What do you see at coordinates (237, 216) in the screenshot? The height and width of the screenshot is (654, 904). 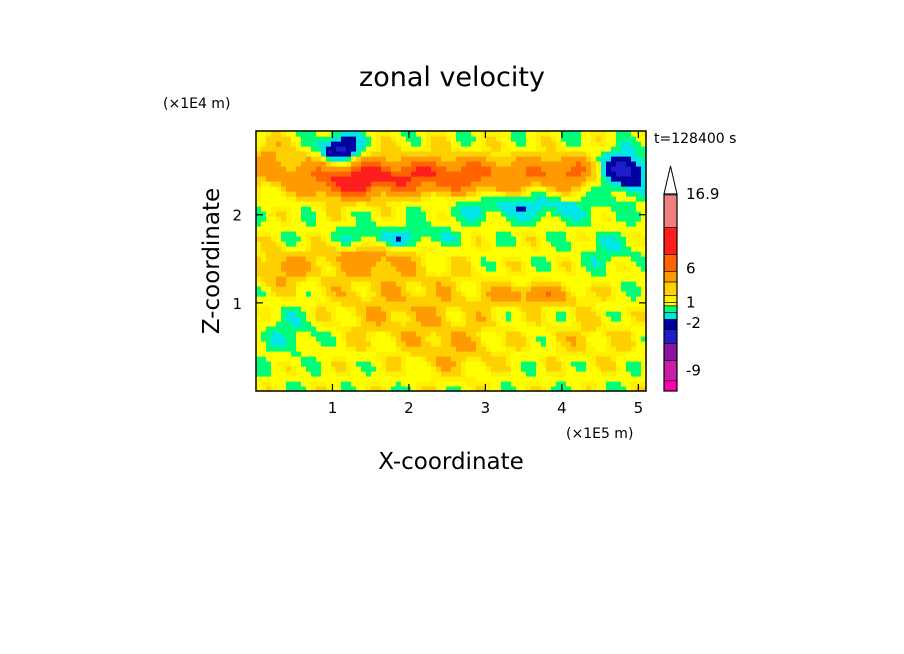 I see `y-tick-label: 2` at bounding box center [237, 216].